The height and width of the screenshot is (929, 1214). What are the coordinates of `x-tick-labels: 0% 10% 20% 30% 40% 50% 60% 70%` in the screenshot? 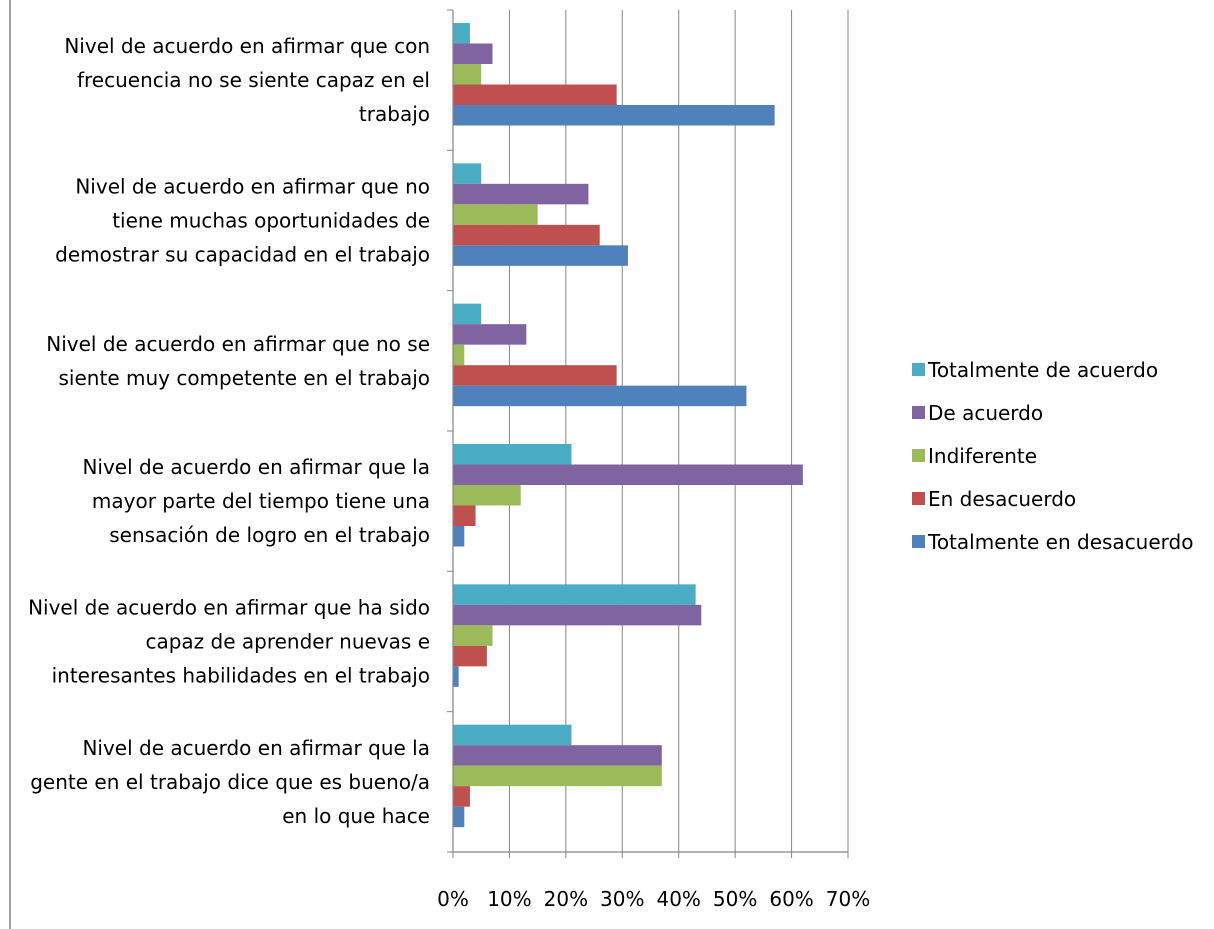 It's located at (653, 899).